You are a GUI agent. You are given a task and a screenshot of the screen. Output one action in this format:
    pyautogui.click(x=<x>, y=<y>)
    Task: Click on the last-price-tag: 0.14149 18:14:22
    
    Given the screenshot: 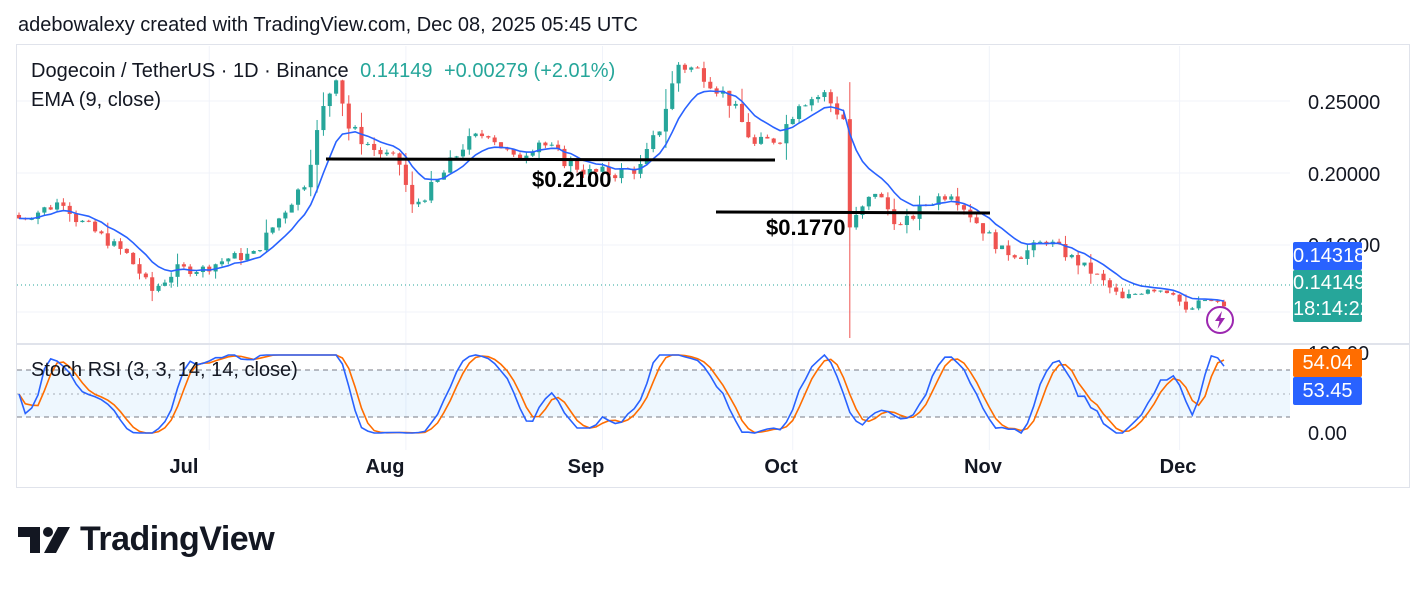 What is the action you would take?
    pyautogui.click(x=1332, y=296)
    